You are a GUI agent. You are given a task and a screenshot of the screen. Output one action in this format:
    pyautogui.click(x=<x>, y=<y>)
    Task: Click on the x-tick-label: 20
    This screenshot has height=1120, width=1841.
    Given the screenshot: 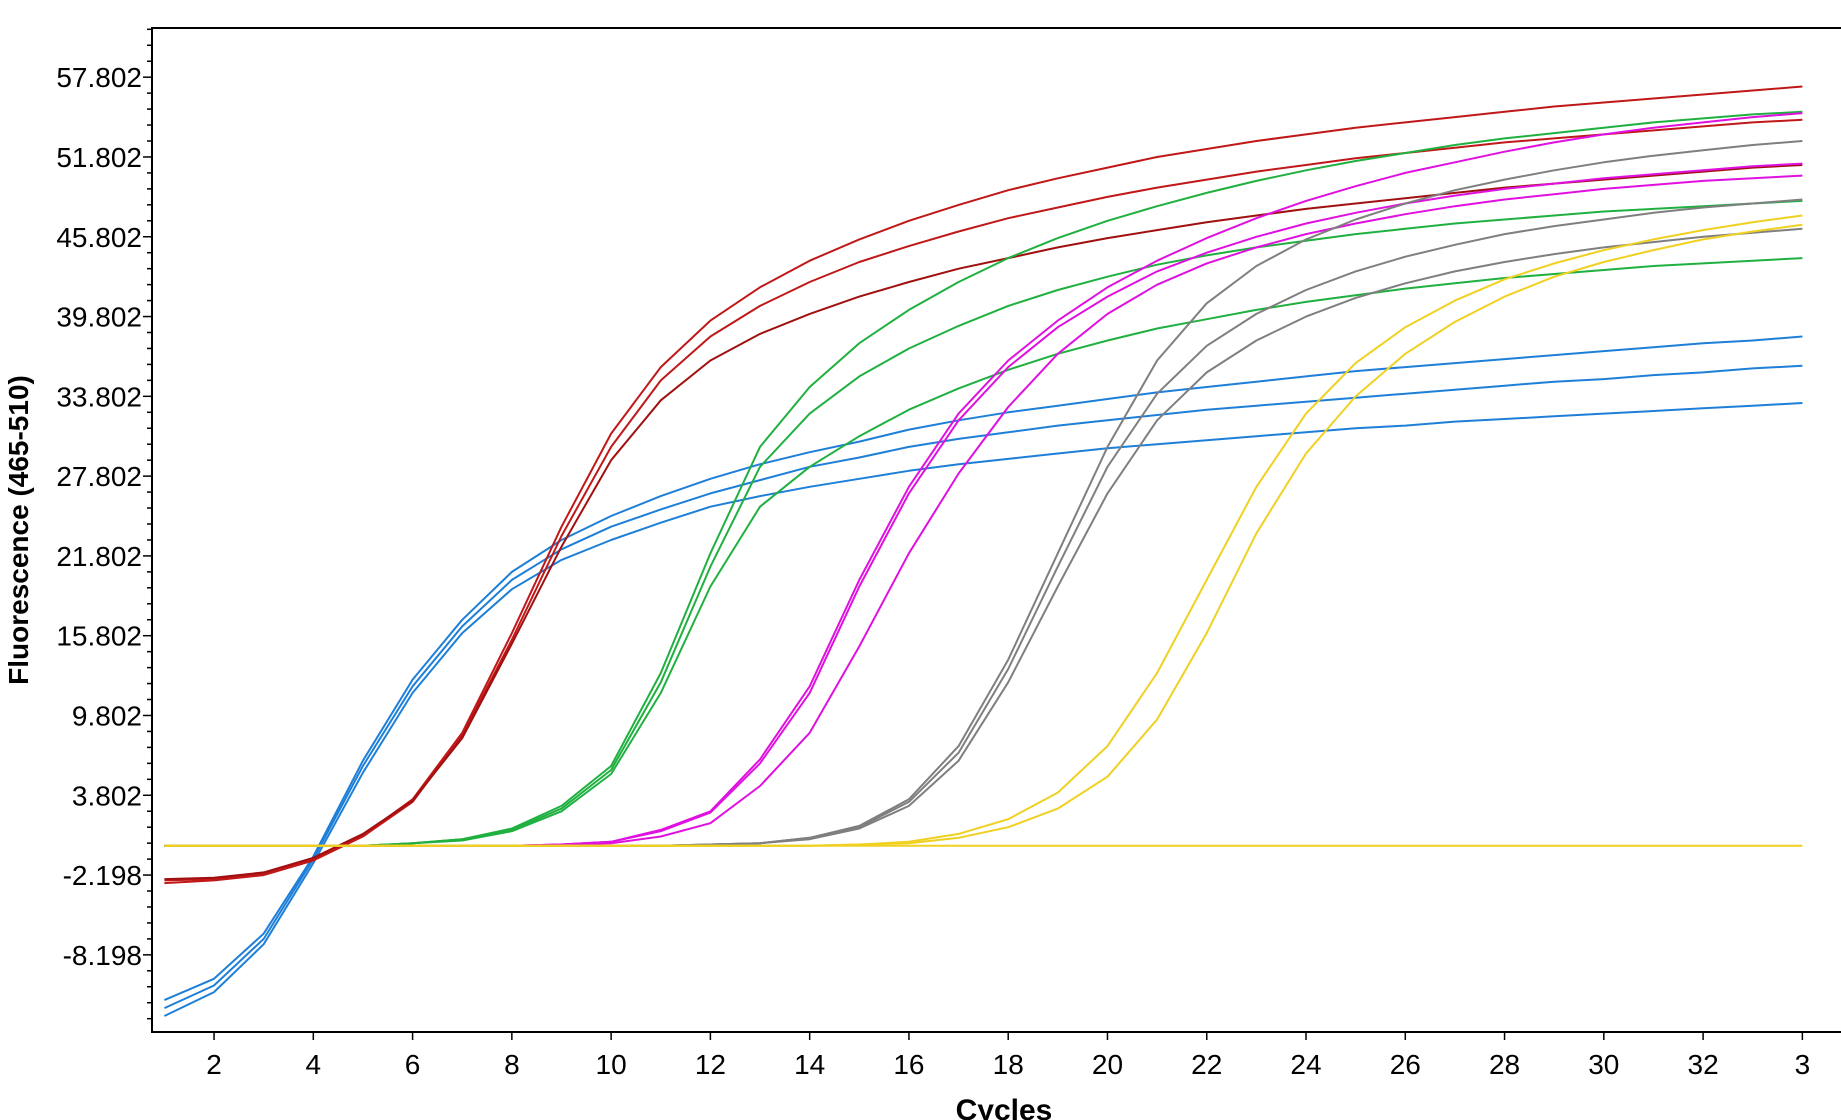 What is the action you would take?
    pyautogui.click(x=1107, y=1064)
    